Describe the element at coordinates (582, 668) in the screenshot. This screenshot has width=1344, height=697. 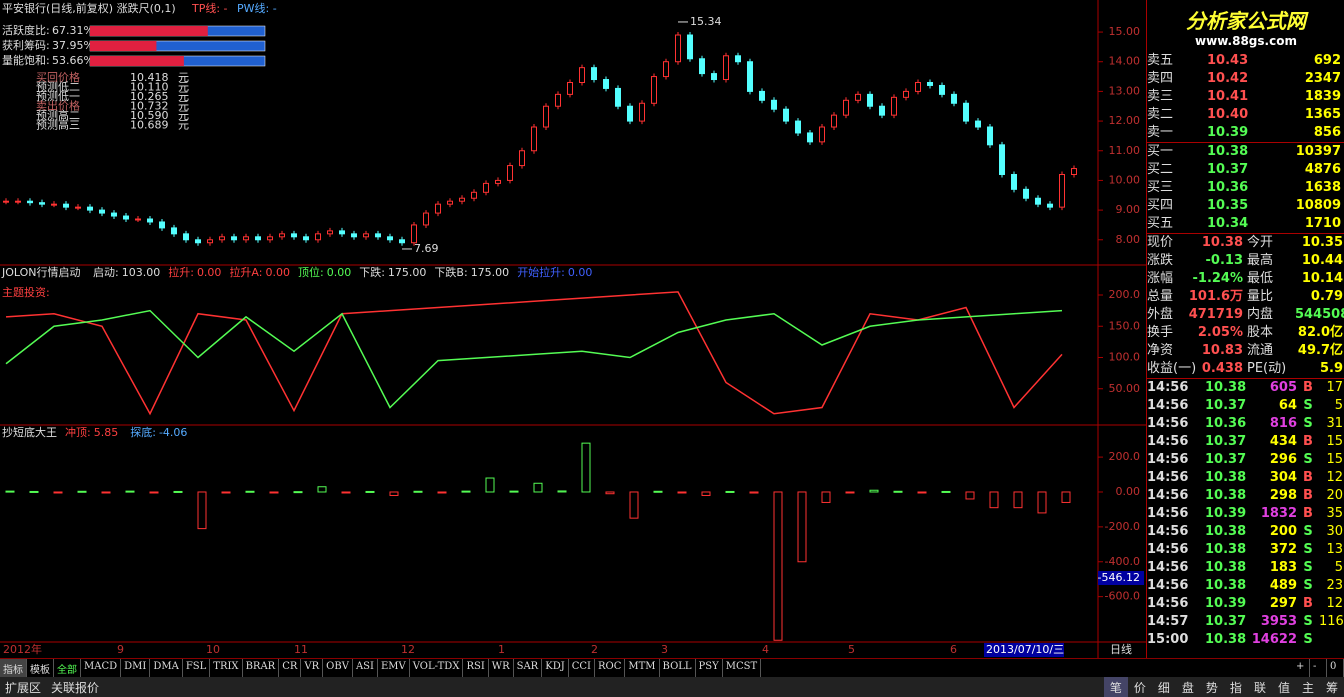
I see `tab: CCI` at that location.